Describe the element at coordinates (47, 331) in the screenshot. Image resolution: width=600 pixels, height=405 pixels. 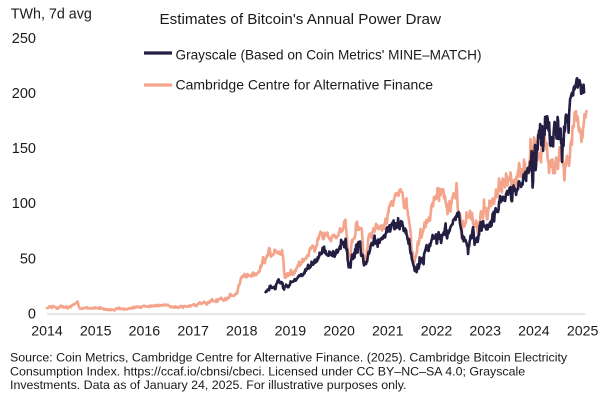
I see `svg-text: 2014` at that location.